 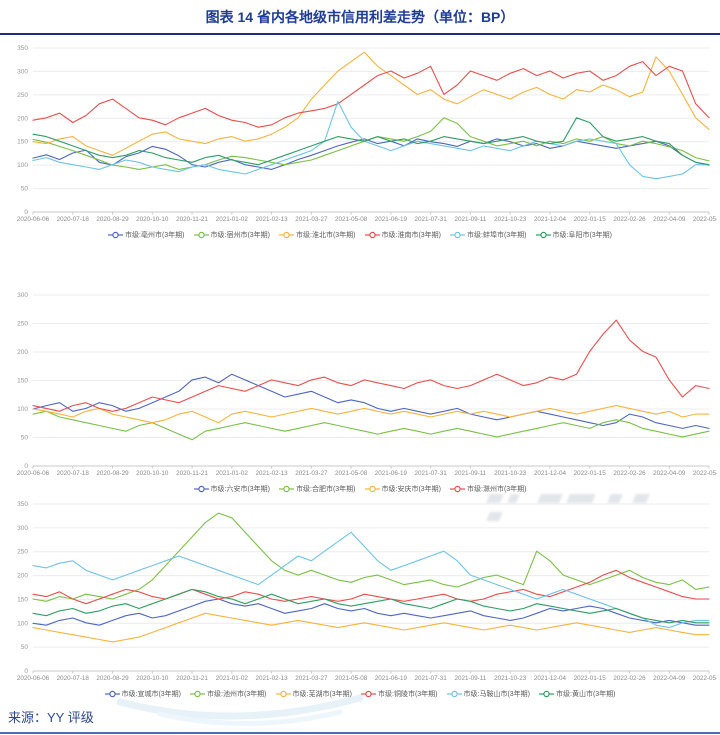 What do you see at coordinates (360, 34) in the screenshot?
I see `title-divider` at bounding box center [360, 34].